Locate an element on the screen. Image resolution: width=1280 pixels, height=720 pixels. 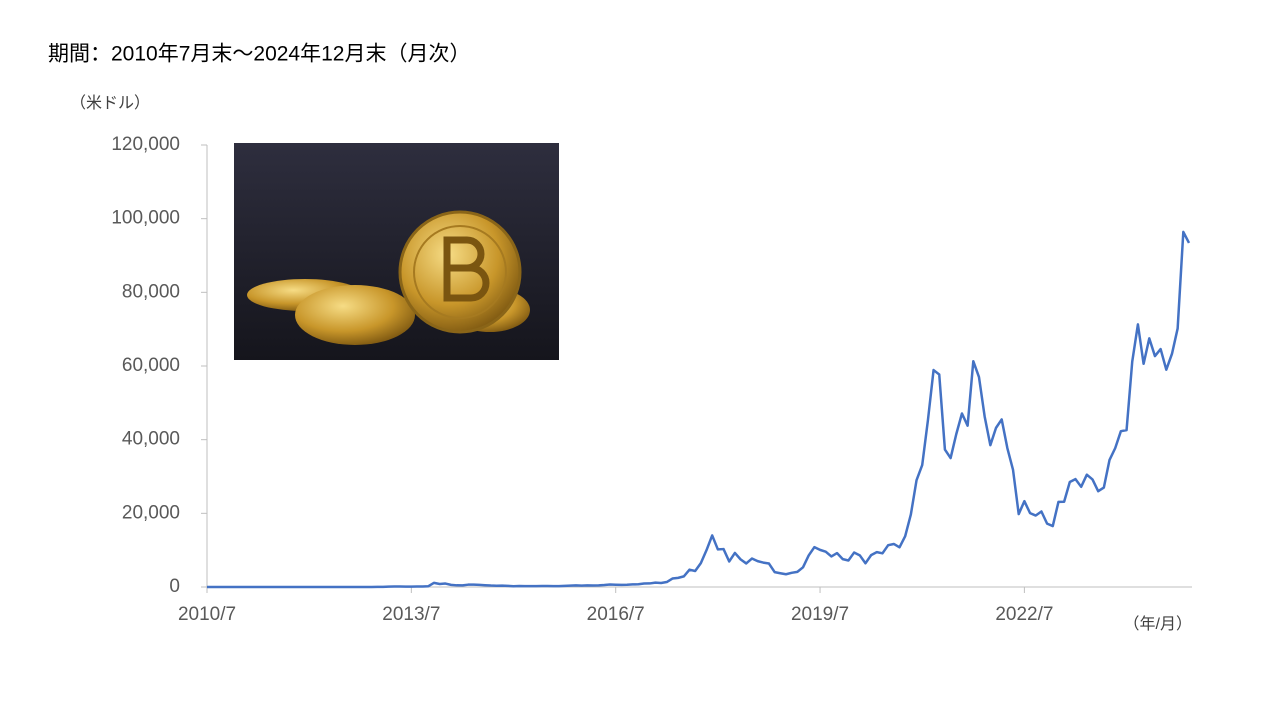
chart-title: 期間：2010年7月末～2024年12月末（月次） is located at coordinates (259, 54).